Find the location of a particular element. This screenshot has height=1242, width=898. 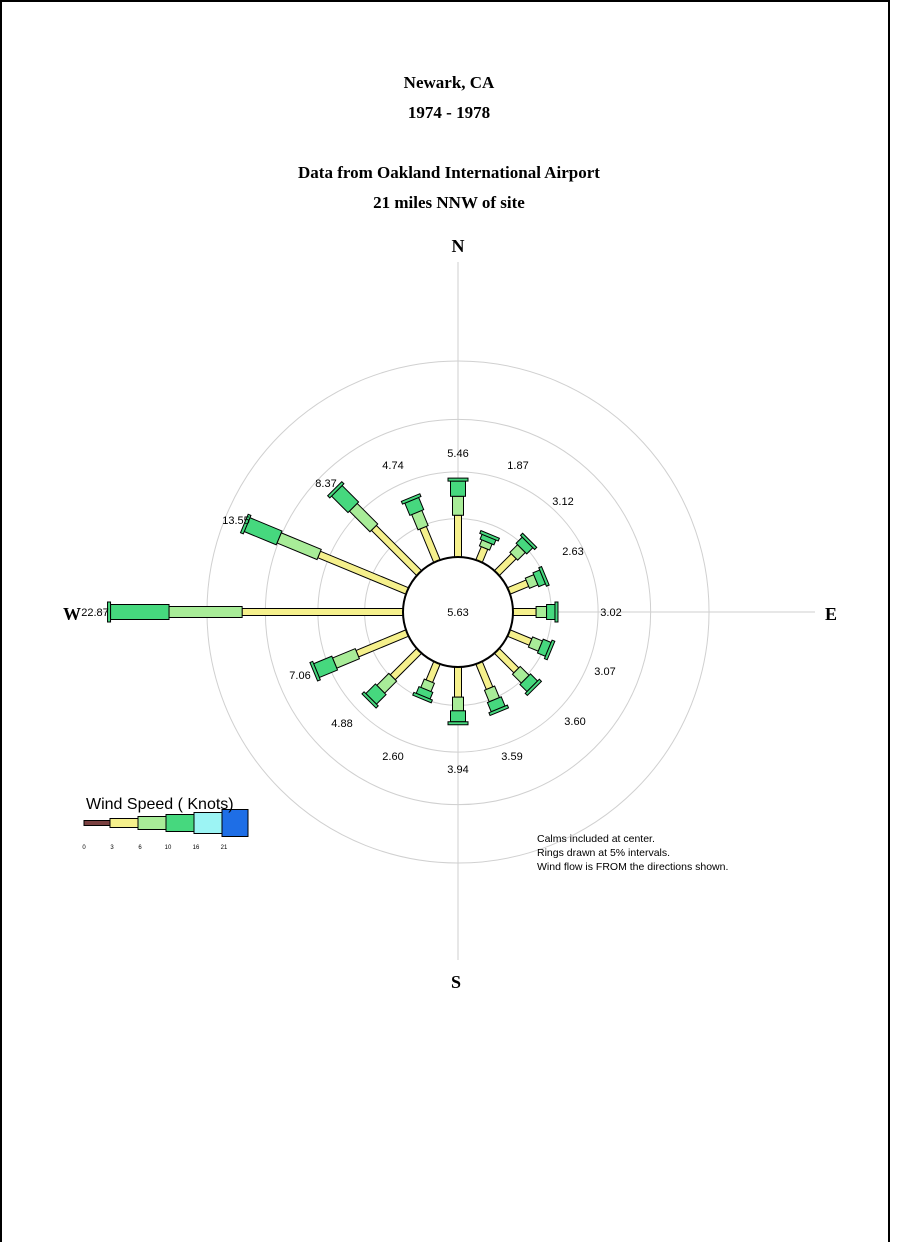

spoke-n is located at coordinates (458, 517).